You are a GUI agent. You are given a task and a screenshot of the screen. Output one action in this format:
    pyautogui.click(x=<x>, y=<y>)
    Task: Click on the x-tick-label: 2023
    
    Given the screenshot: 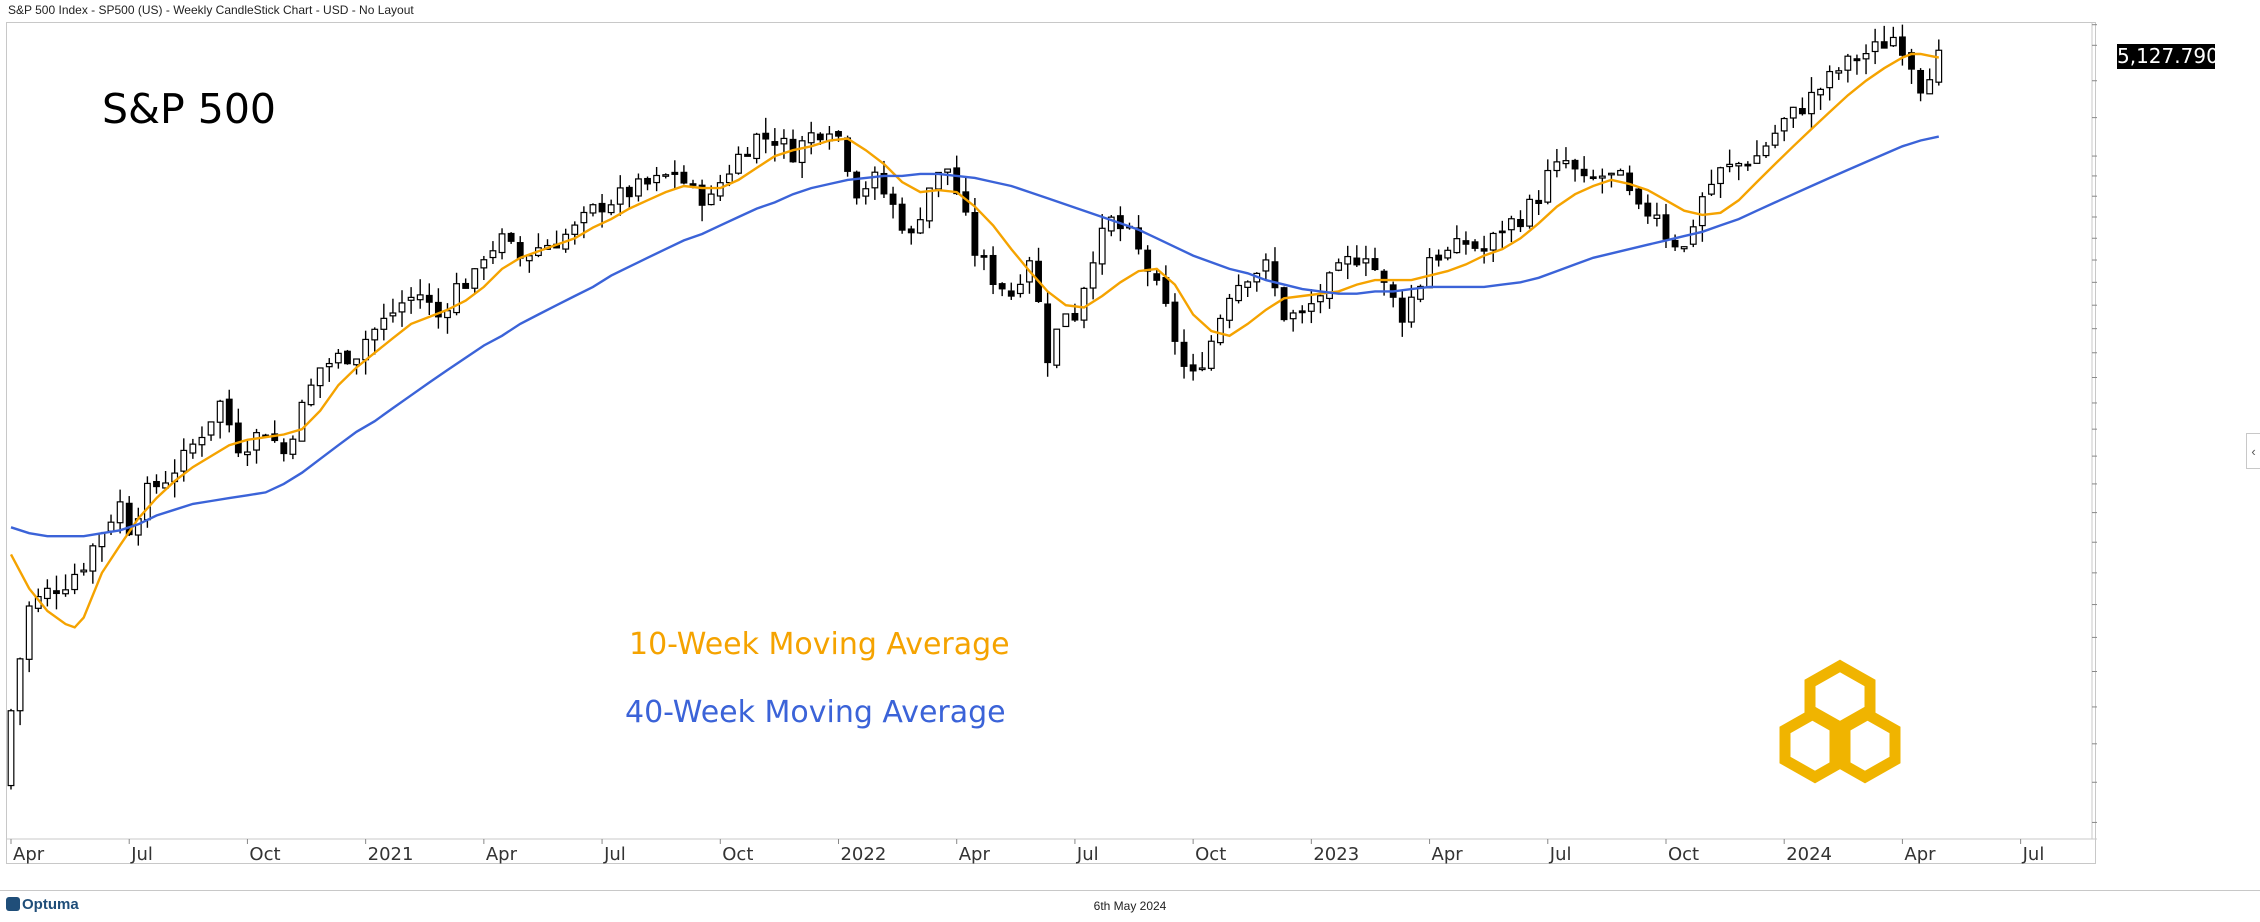 What is the action you would take?
    pyautogui.click(x=1336, y=854)
    